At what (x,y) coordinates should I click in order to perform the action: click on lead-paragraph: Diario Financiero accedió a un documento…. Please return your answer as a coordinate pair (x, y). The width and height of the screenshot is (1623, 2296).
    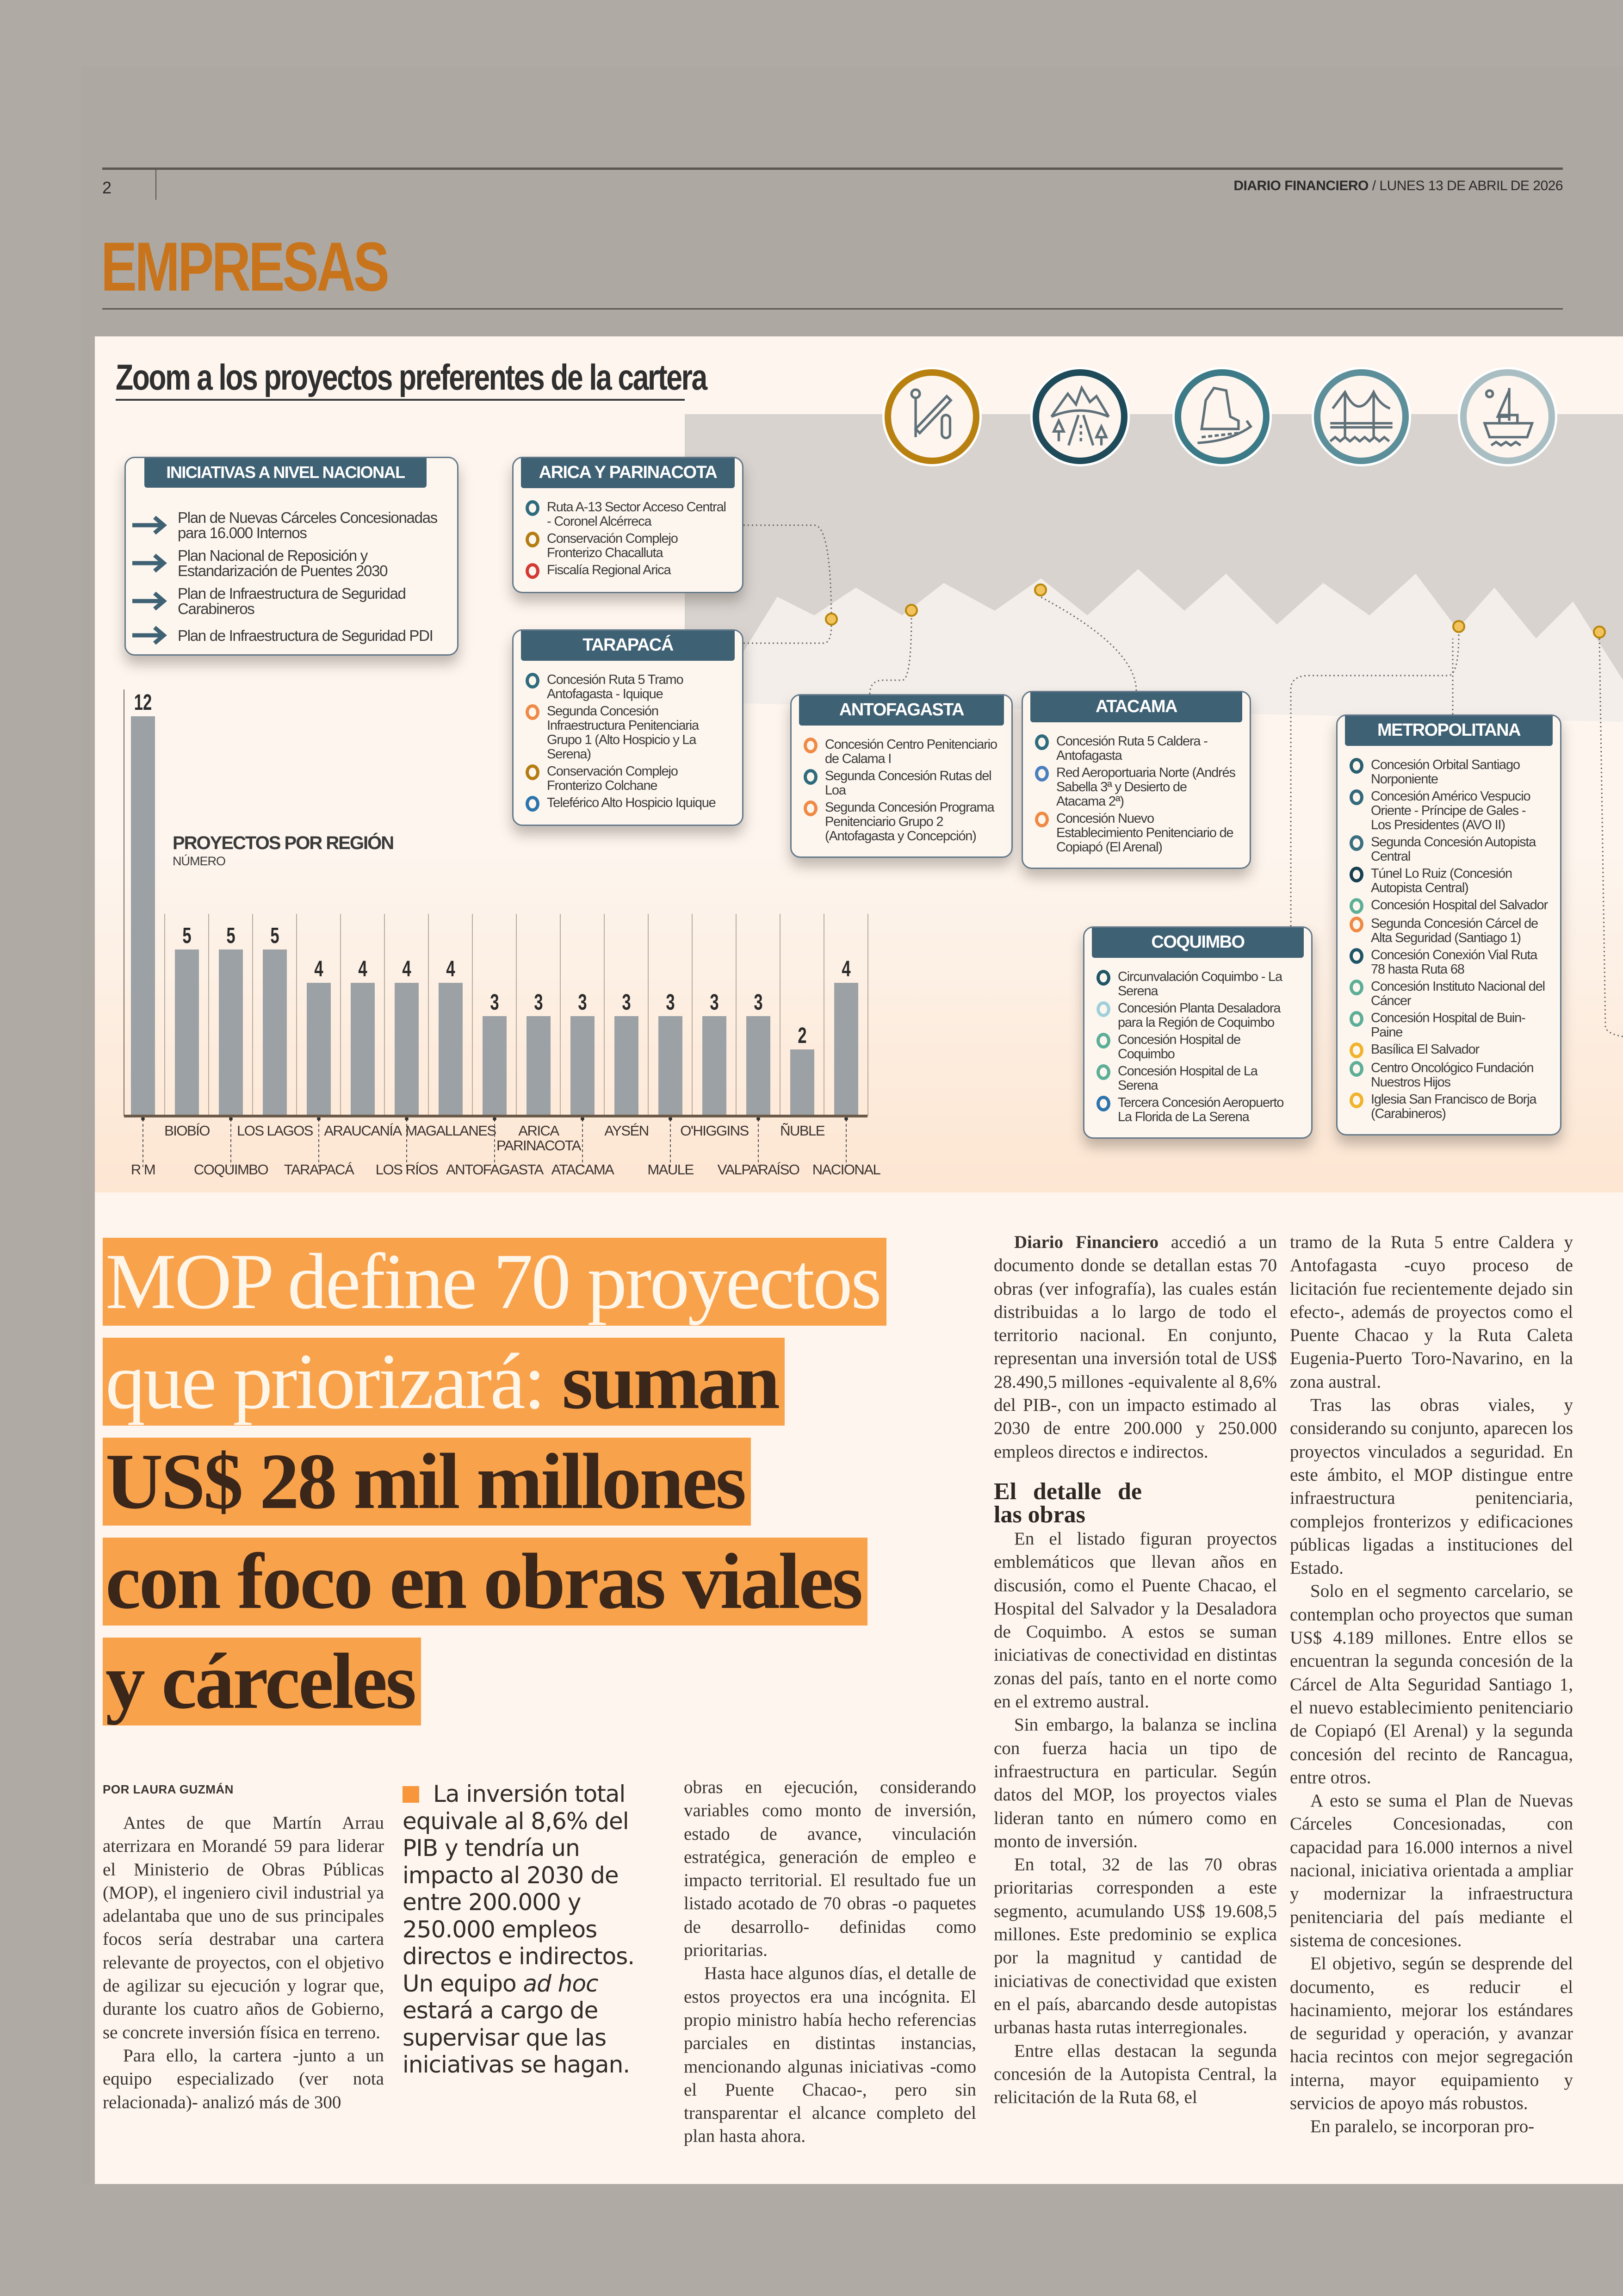
    Looking at the image, I should click on (1135, 1348).